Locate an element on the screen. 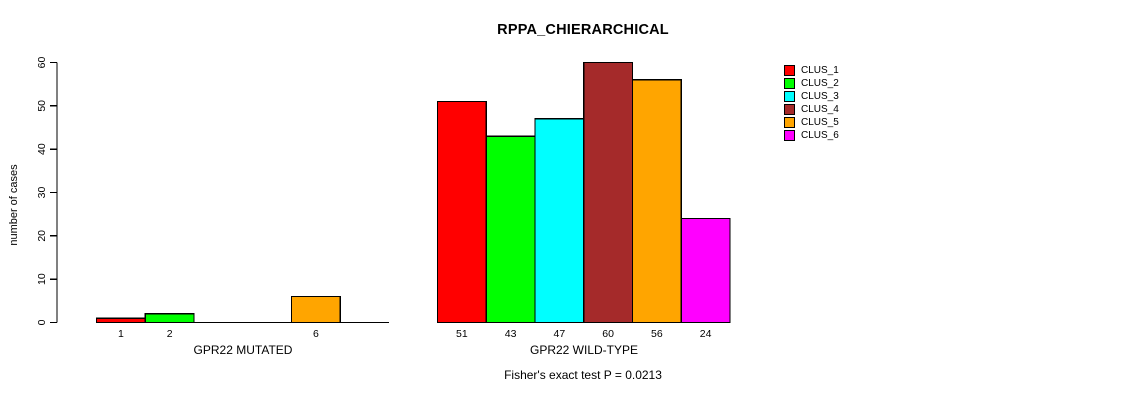  bar-value-label: 60 is located at coordinates (608, 334).